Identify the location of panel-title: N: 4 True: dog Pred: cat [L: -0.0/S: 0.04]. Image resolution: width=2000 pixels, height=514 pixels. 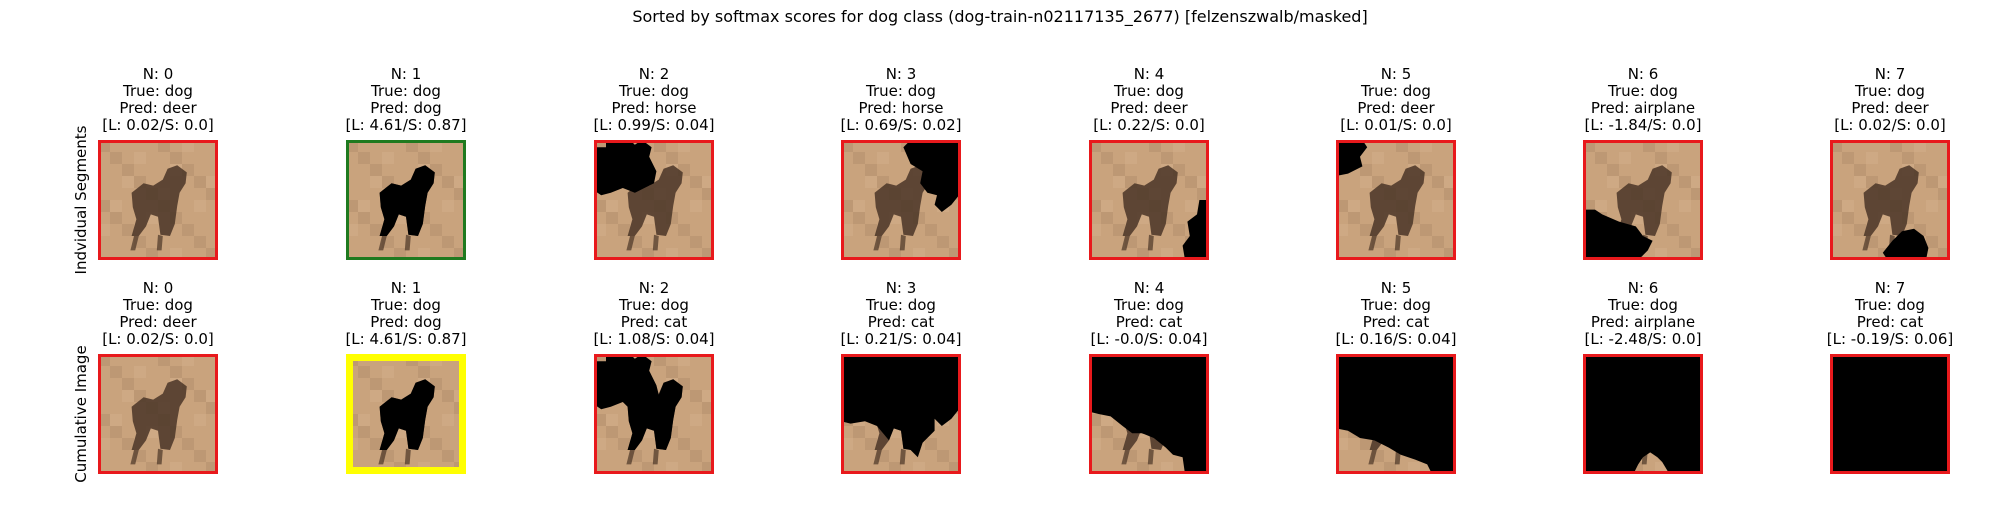
(1149, 314).